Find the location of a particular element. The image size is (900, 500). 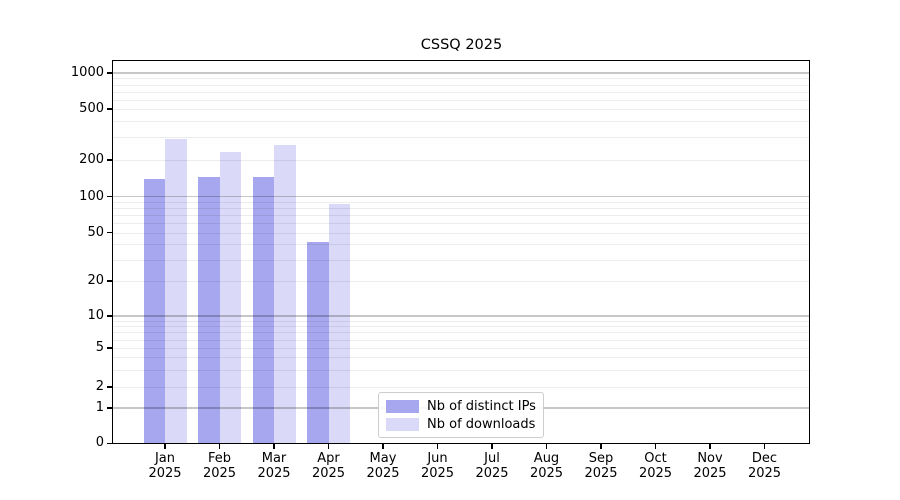

legend-item-downloads: Nb of downloads is located at coordinates (461, 424).